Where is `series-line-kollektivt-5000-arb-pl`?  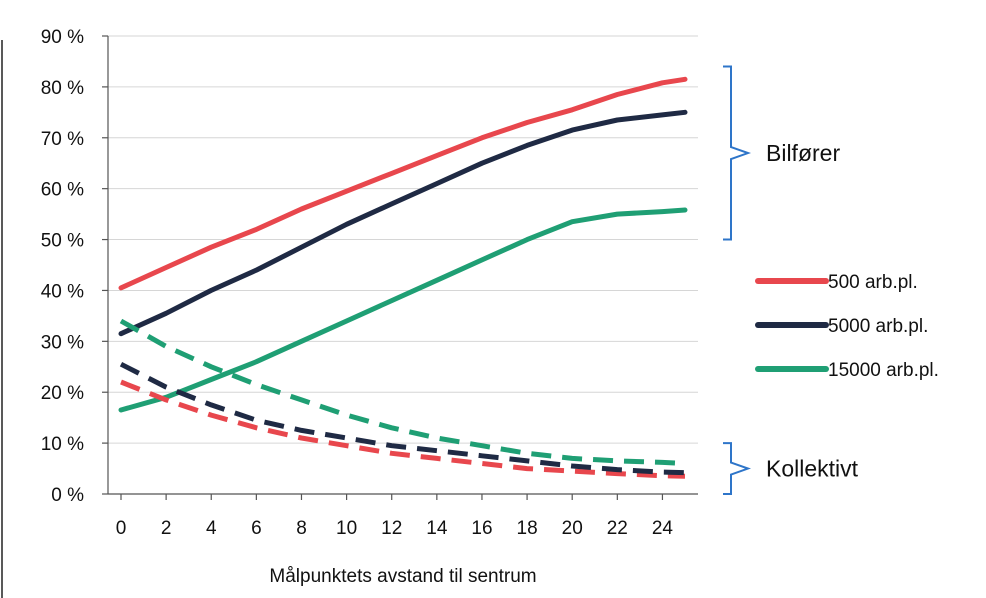
series-line-kollektivt-5000-arb-pl is located at coordinates (402, 418).